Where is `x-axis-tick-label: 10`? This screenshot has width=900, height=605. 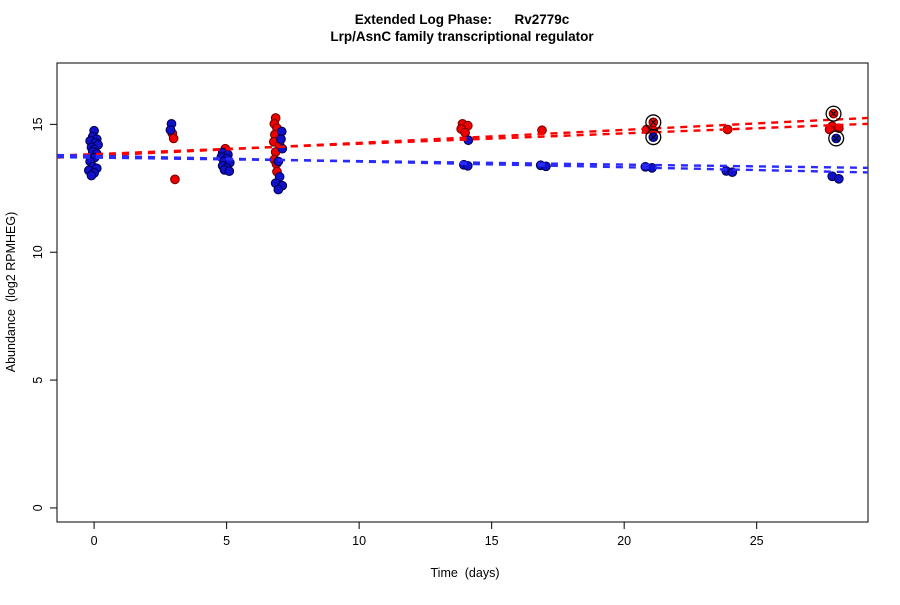 x-axis-tick-label: 10 is located at coordinates (359, 541).